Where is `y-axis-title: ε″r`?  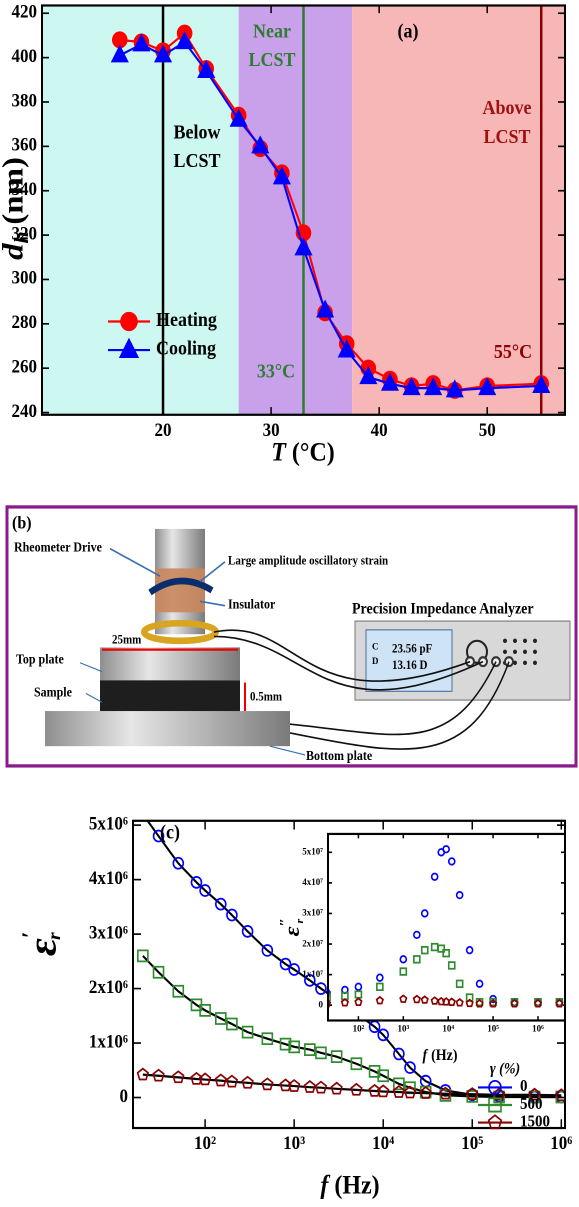 y-axis-title: ε″r is located at coordinates (292, 927).